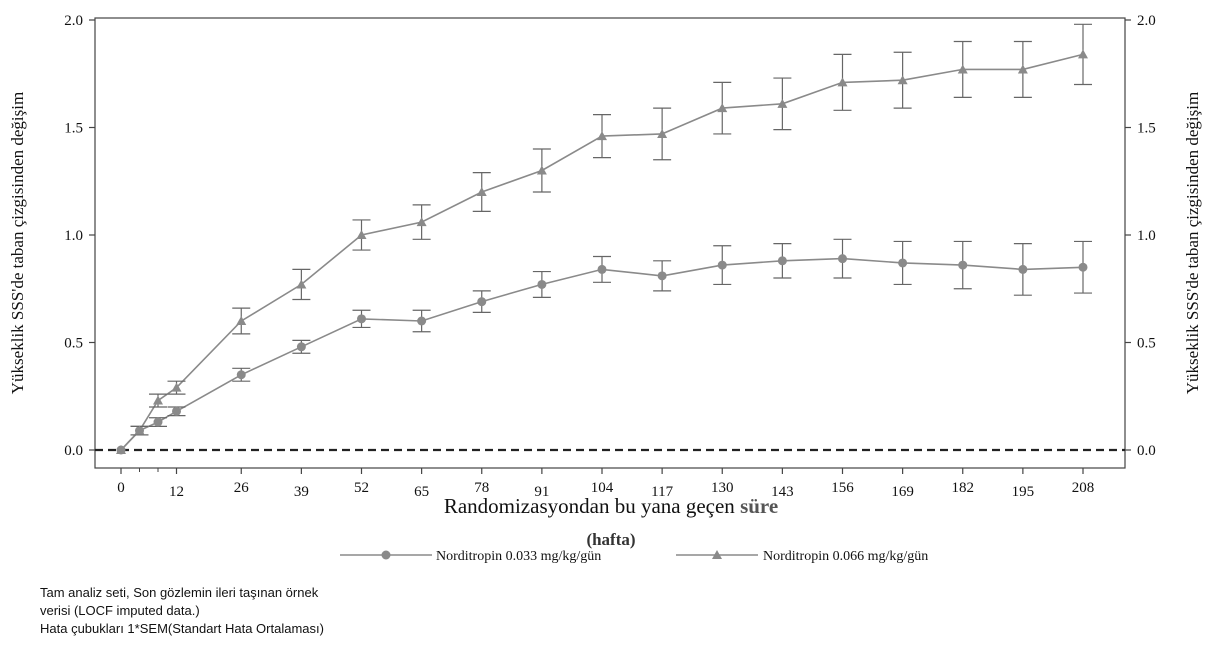  What do you see at coordinates (541, 492) in the screenshot?
I see `x-tick-label: 91` at bounding box center [541, 492].